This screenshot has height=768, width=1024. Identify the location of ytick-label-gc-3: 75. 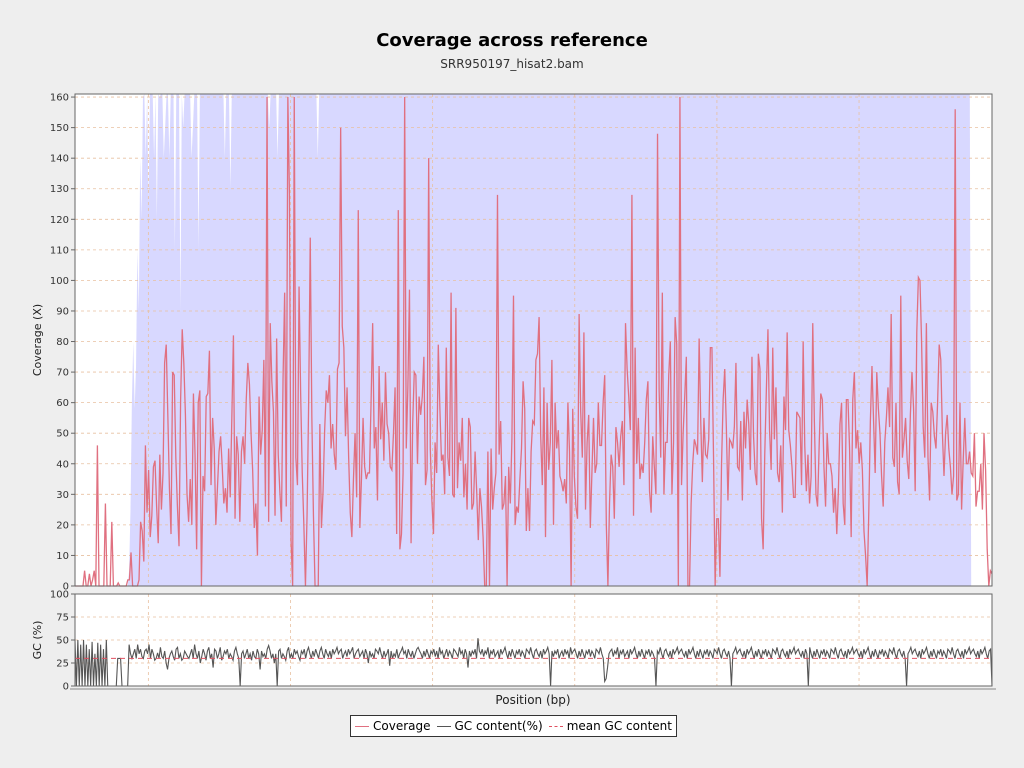
(62, 618).